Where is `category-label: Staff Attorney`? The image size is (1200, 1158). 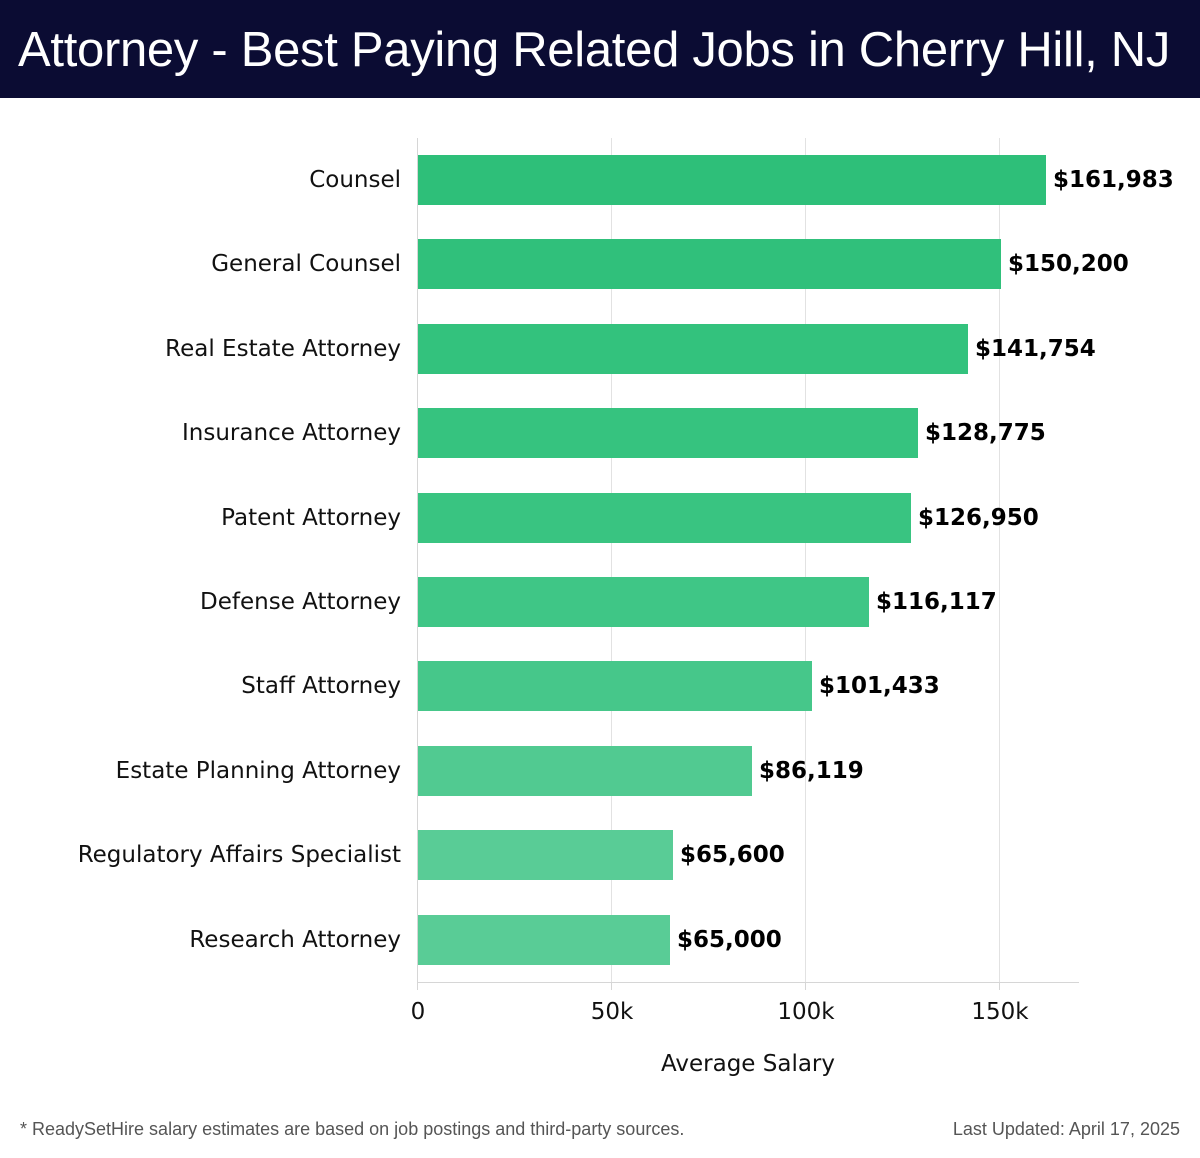
category-label: Staff Attorney is located at coordinates (321, 686).